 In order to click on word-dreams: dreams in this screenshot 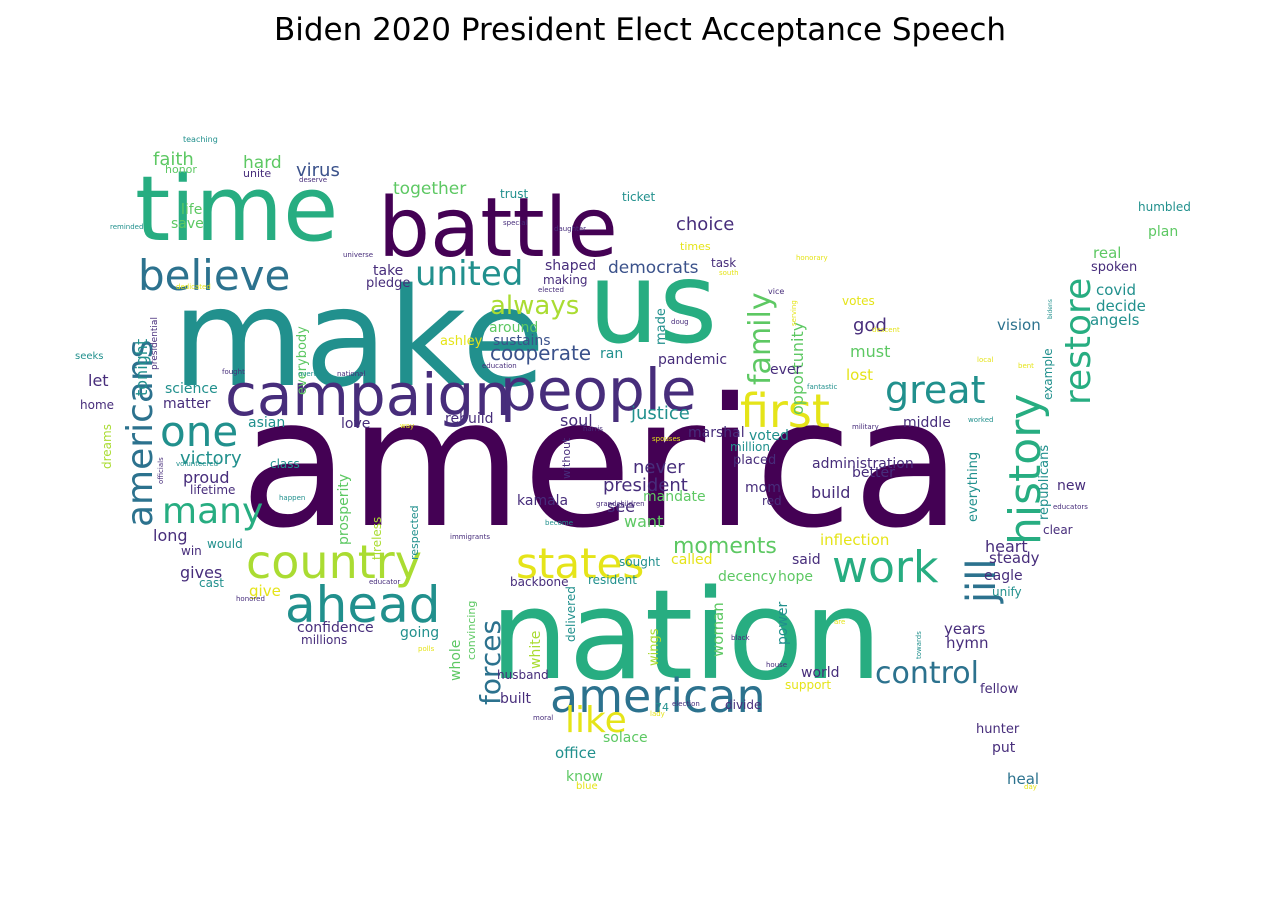, I will do `click(107, 446)`.